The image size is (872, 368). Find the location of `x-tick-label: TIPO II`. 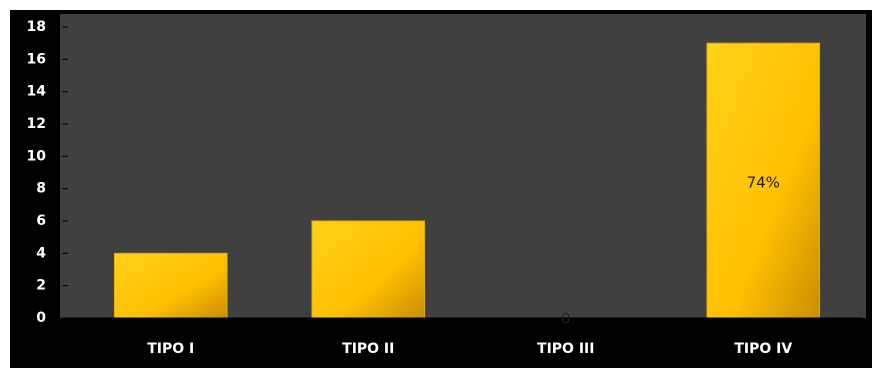

x-tick-label: TIPO II is located at coordinates (368, 349).